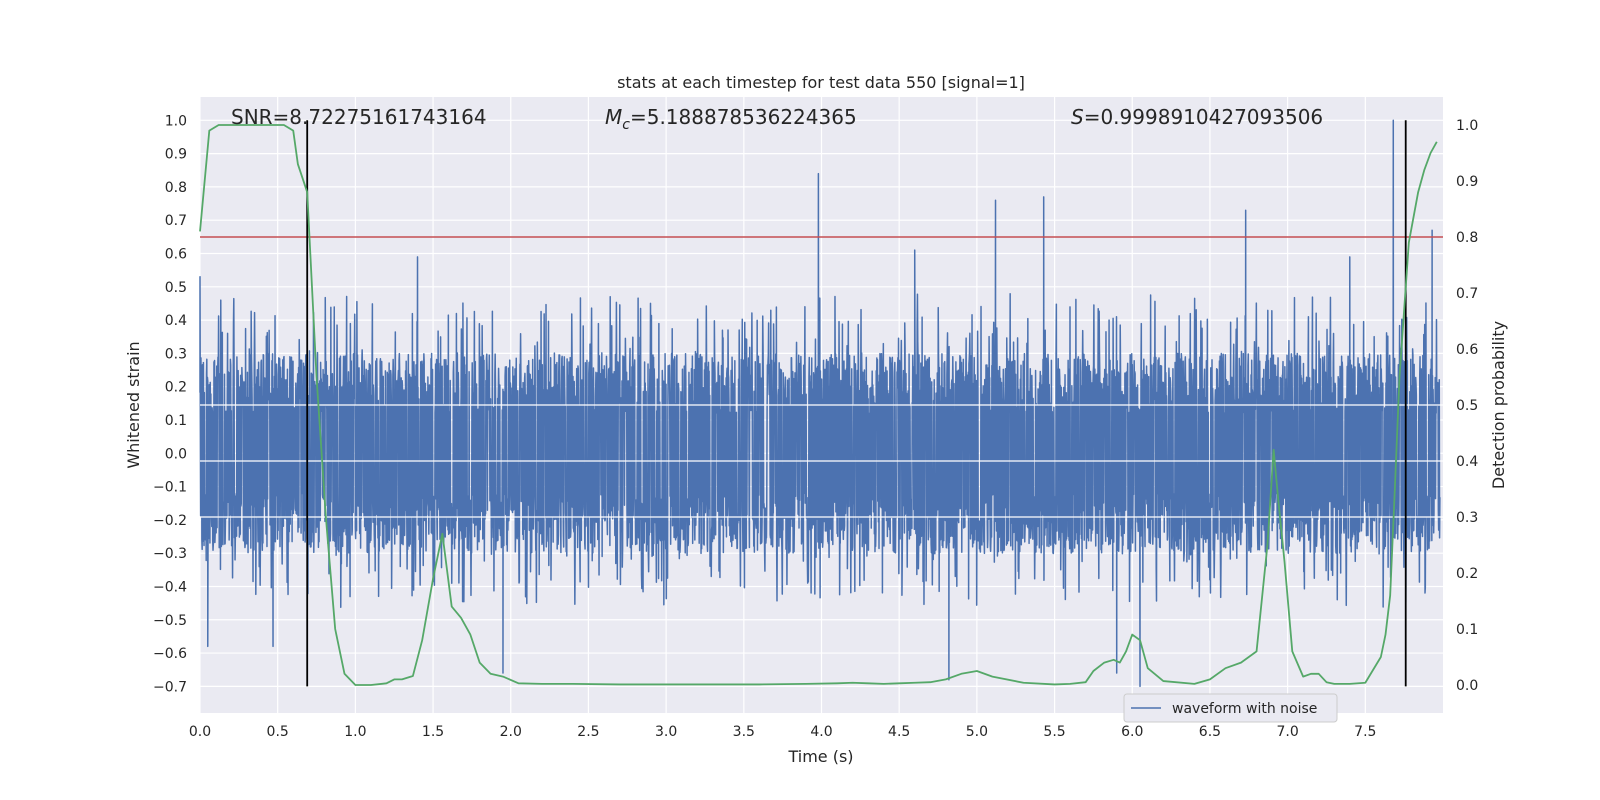 This screenshot has width=1600, height=800. Describe the element at coordinates (1467, 126) in the screenshot. I see `y-right-tick-label: 1.0` at that location.